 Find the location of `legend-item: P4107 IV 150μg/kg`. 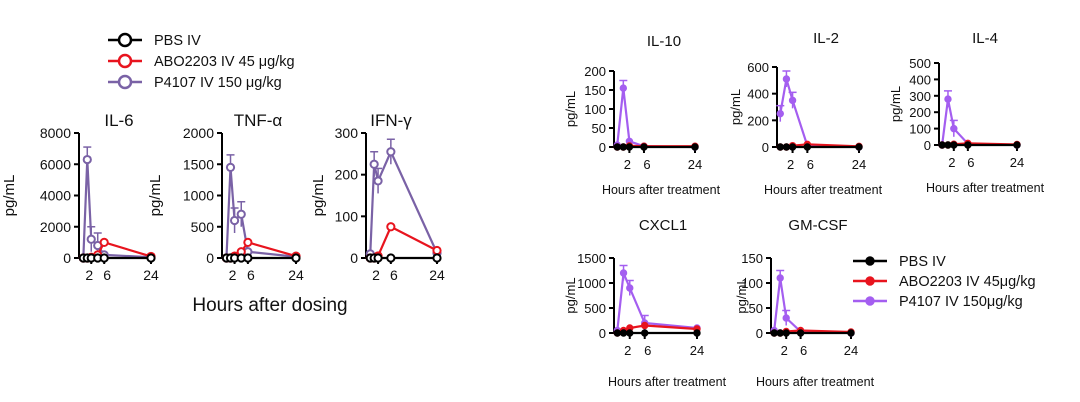

legend-item: P4107 IV 150μg/kg is located at coordinates (938, 302).